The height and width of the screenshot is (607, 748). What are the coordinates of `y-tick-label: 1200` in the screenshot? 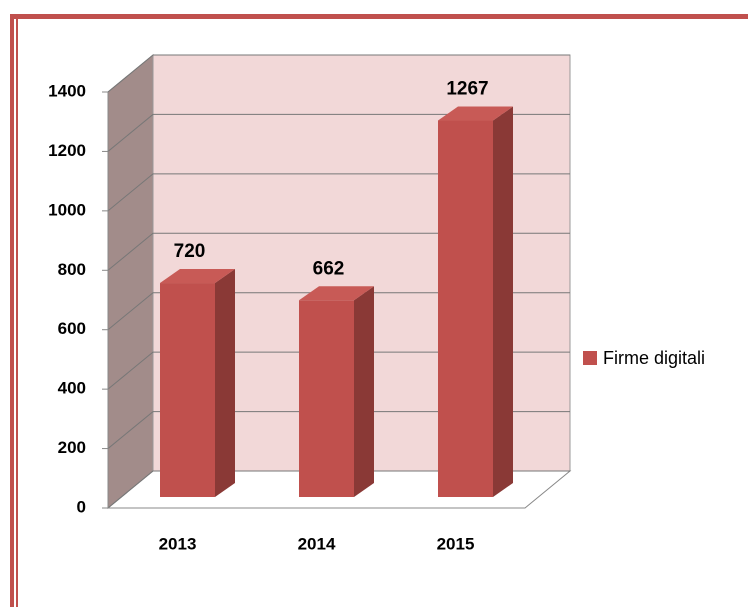 It's located at (67, 150).